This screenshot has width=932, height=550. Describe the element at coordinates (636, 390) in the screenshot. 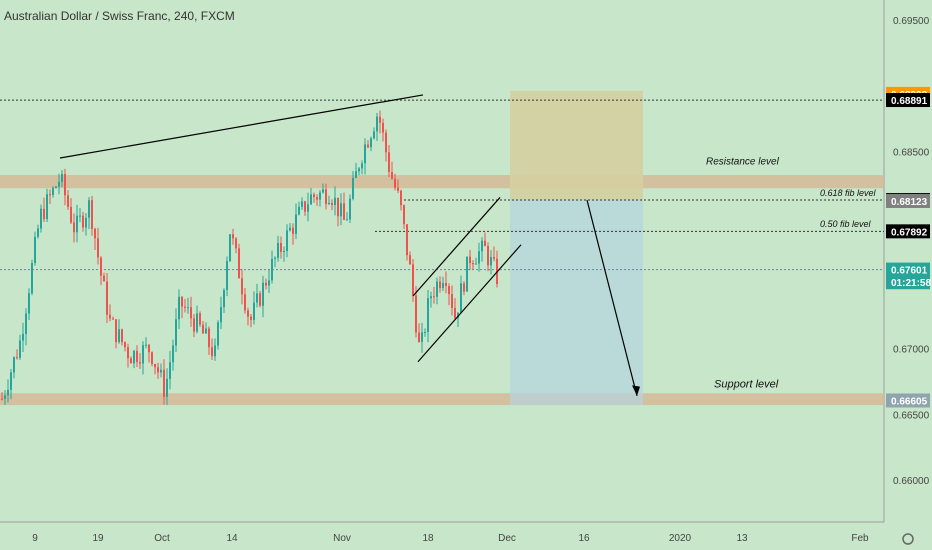

I see `projection-arrowhead` at that location.